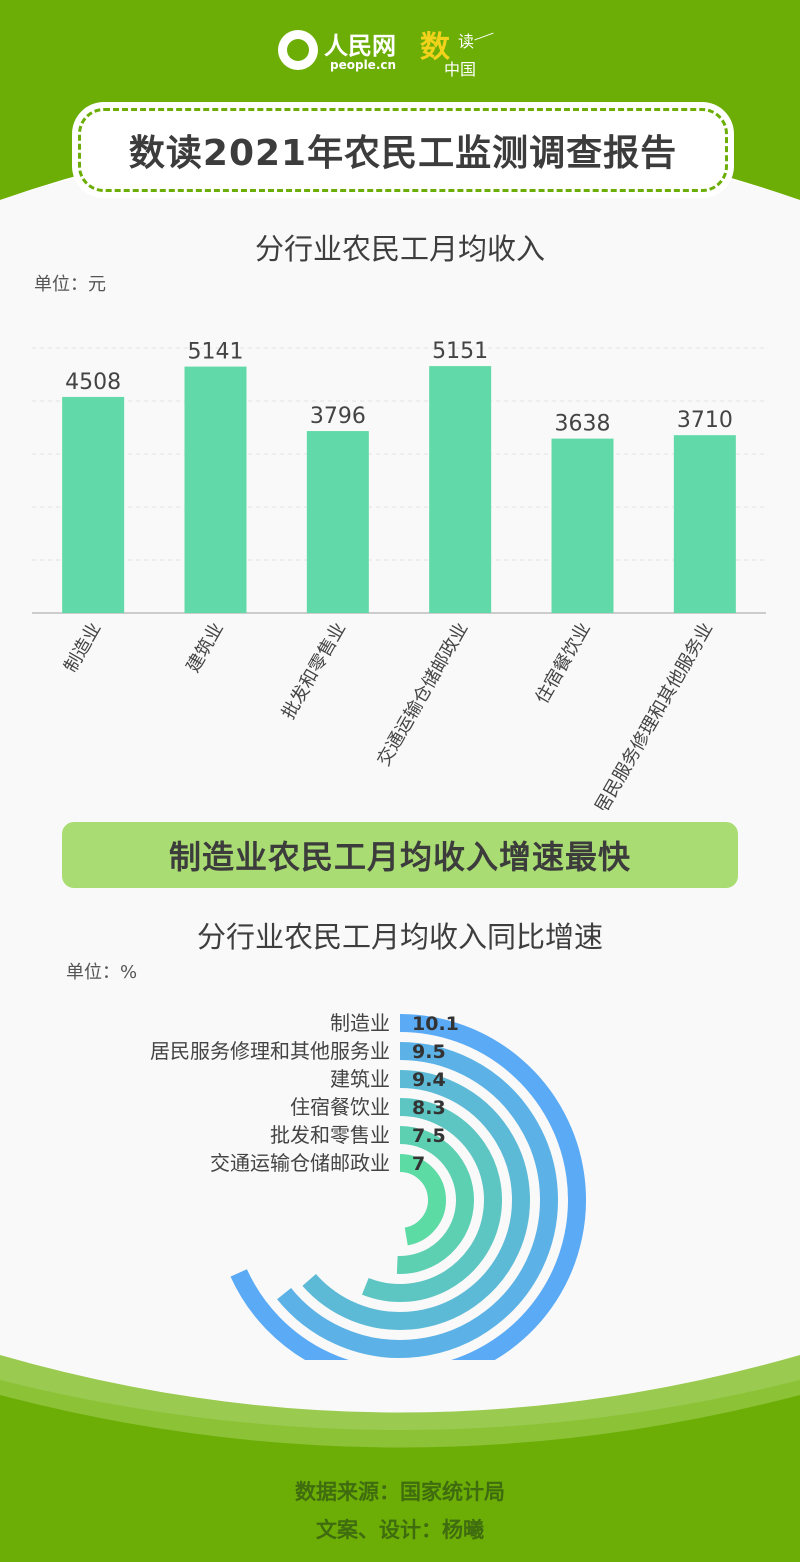 This screenshot has height=1562, width=800. I want to click on logo-emblem, so click(298, 50).